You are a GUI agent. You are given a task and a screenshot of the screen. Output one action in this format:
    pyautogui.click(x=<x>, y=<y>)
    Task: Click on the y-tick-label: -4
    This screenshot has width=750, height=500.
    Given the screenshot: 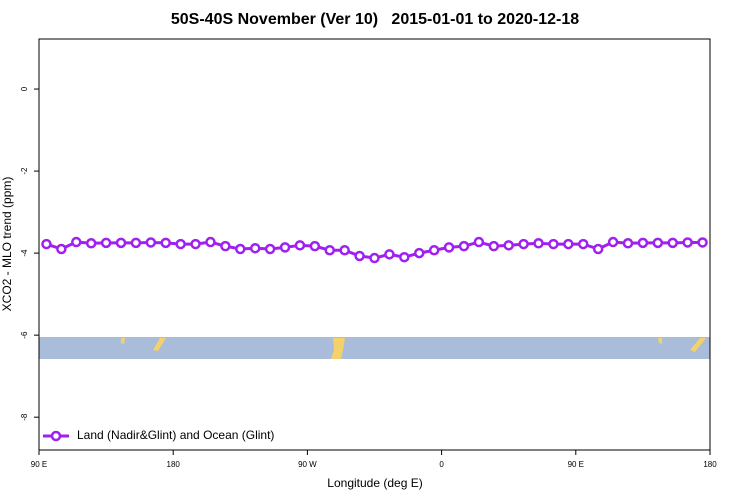 What is the action you would take?
    pyautogui.click(x=24, y=253)
    